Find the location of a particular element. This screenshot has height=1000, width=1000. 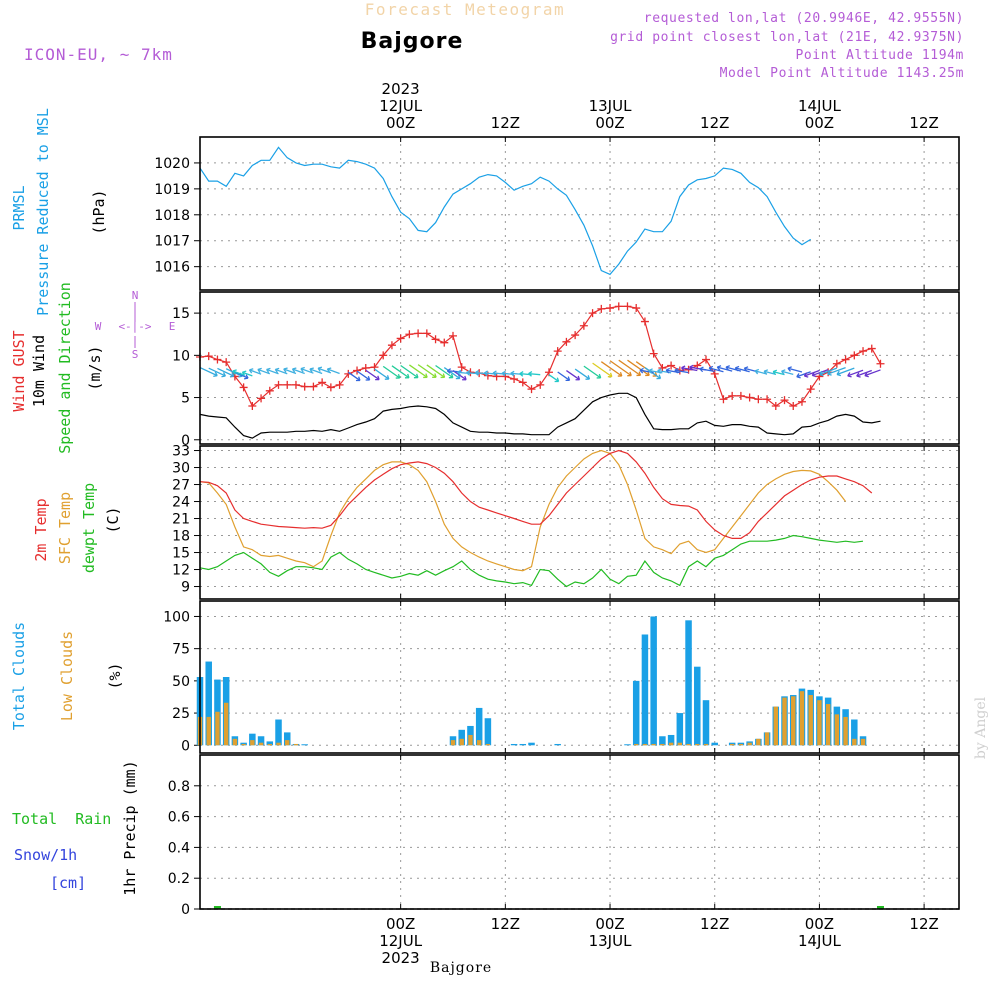

label-hpa: (hPa) is located at coordinates (99, 211).